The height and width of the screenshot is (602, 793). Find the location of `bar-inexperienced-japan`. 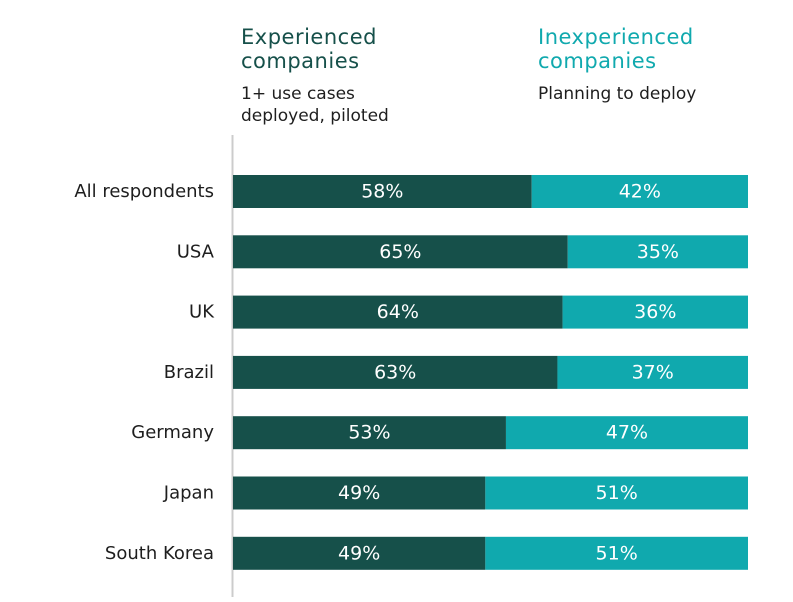

bar-inexperienced-japan is located at coordinates (616, 493).